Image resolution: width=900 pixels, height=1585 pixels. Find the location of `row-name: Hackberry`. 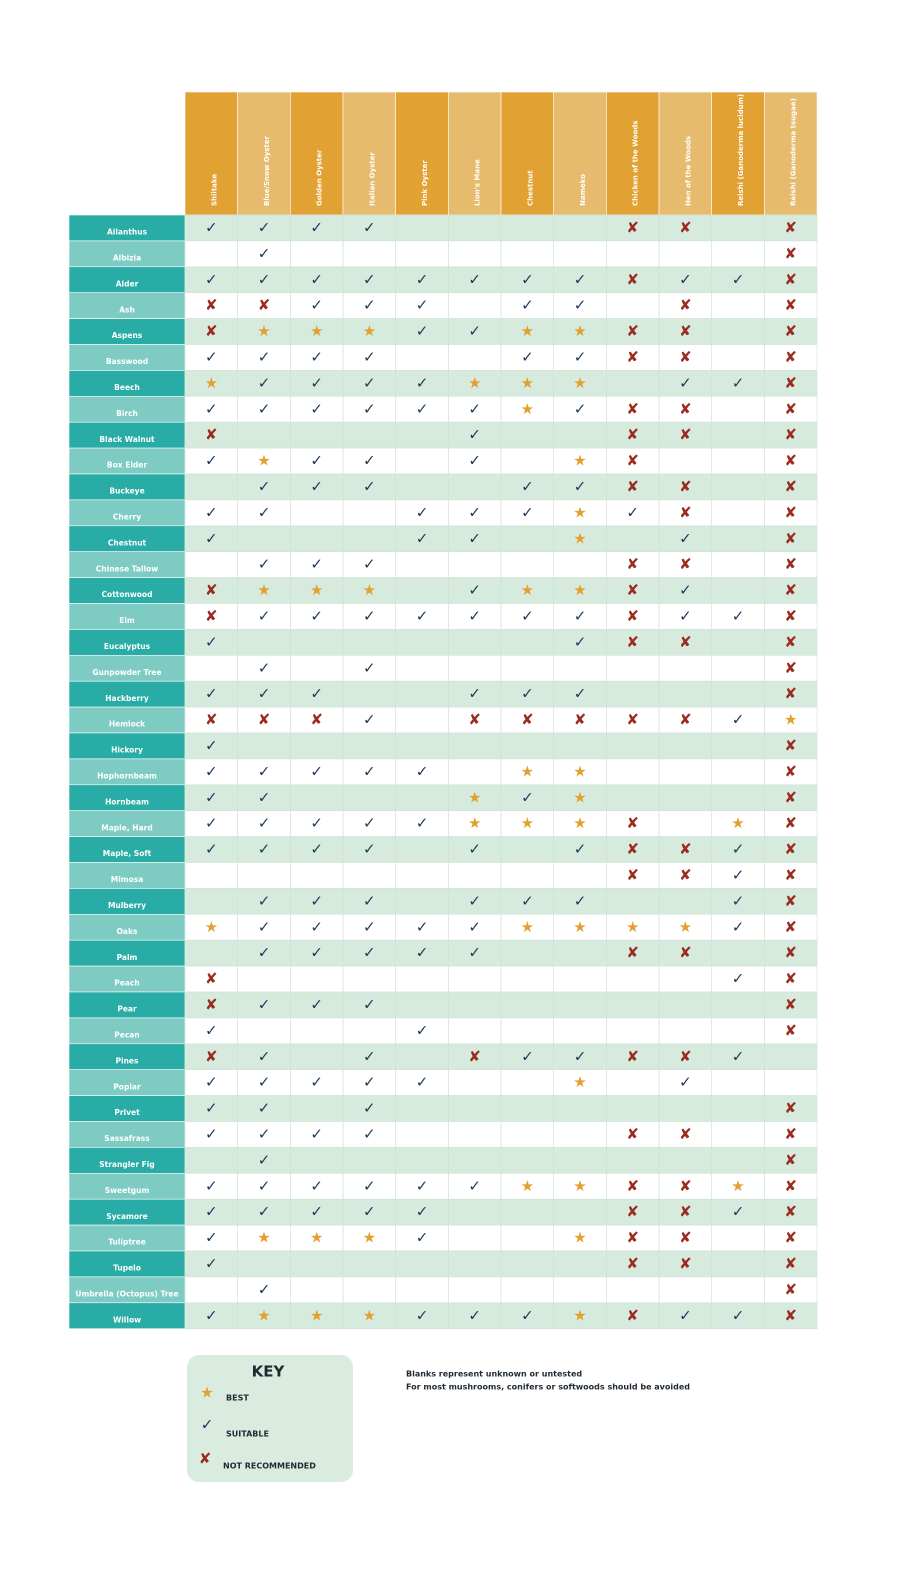

row-name: Hackberry is located at coordinates (127, 698).